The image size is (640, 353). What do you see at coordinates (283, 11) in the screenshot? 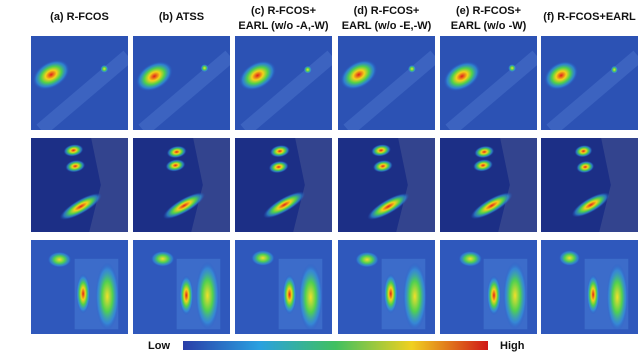
I see `column-header: (c) R-FCOS+` at bounding box center [283, 11].